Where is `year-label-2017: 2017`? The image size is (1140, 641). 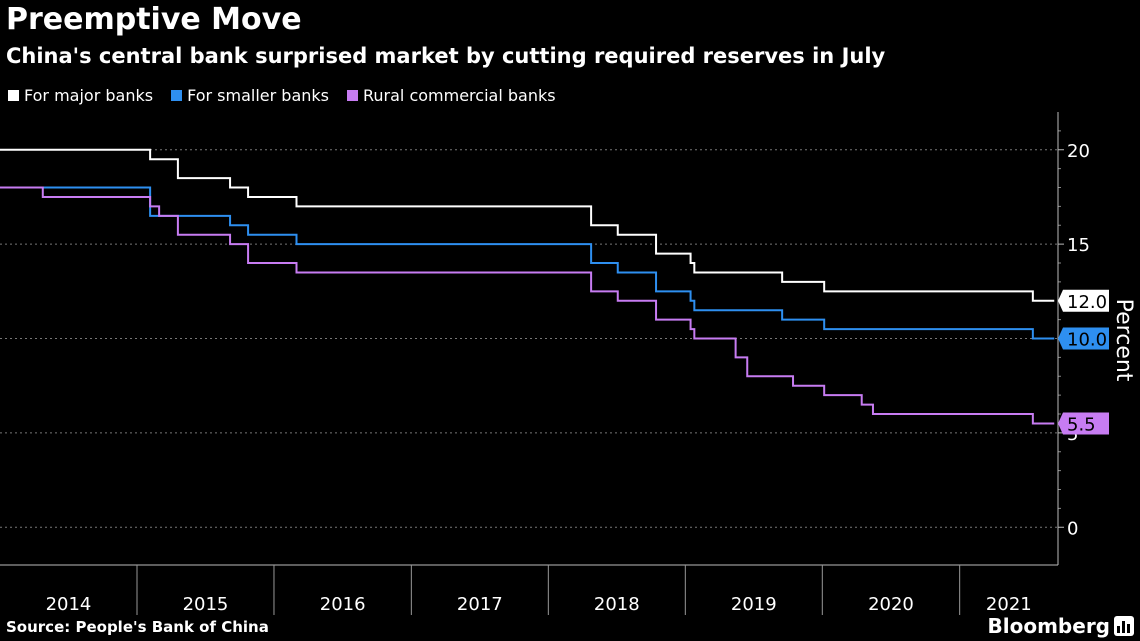 year-label-2017: 2017 is located at coordinates (480, 604).